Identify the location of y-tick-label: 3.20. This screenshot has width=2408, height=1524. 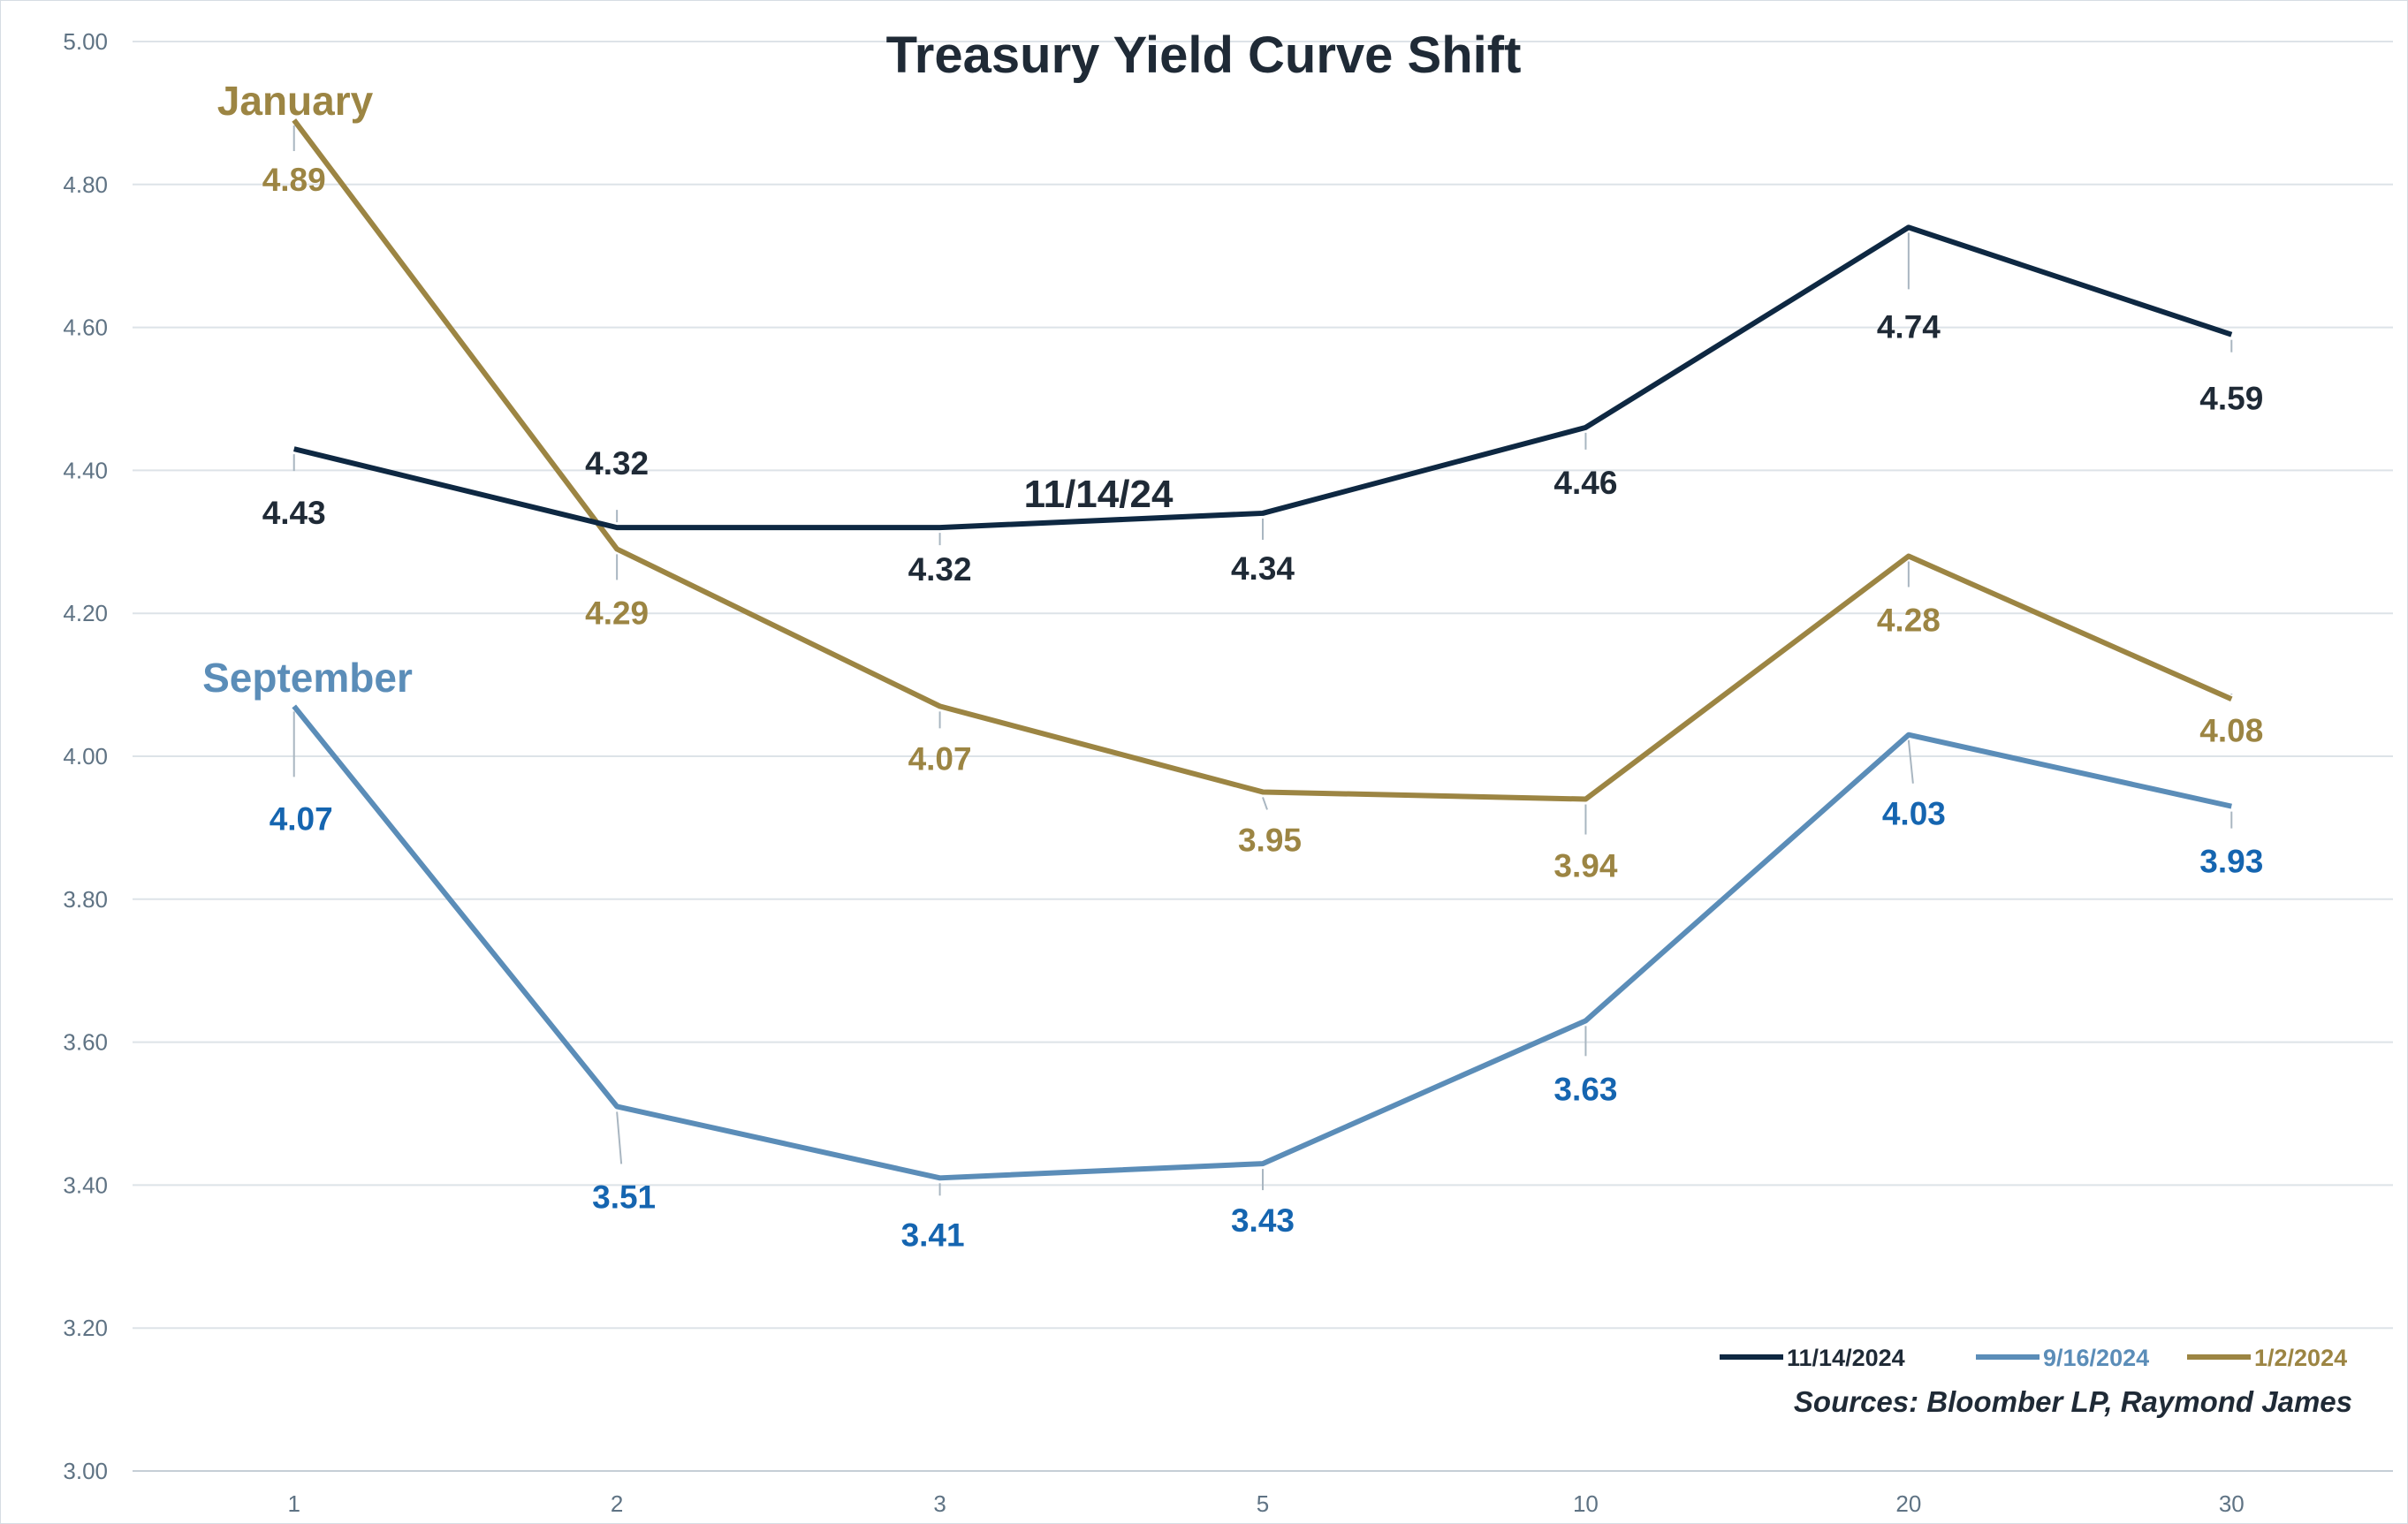
(85, 1328).